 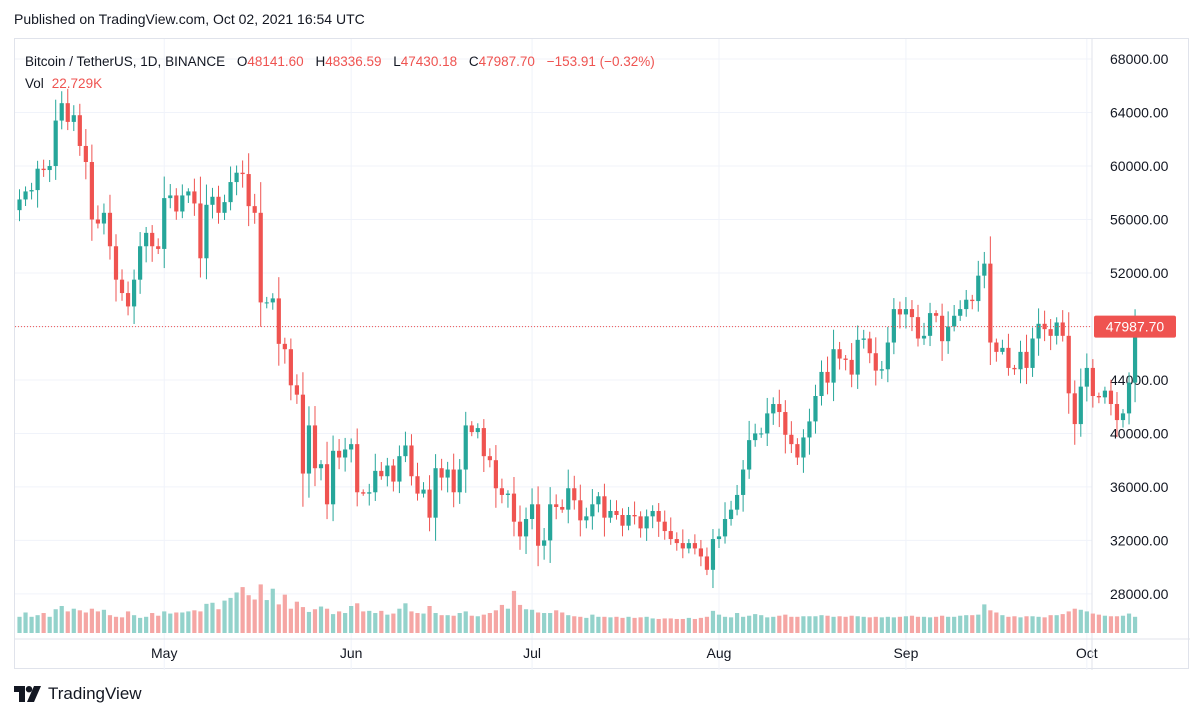 What do you see at coordinates (125, 61) in the screenshot?
I see `symbol-label: Bitcoin / TetherUS, 1D, BINANCE` at bounding box center [125, 61].